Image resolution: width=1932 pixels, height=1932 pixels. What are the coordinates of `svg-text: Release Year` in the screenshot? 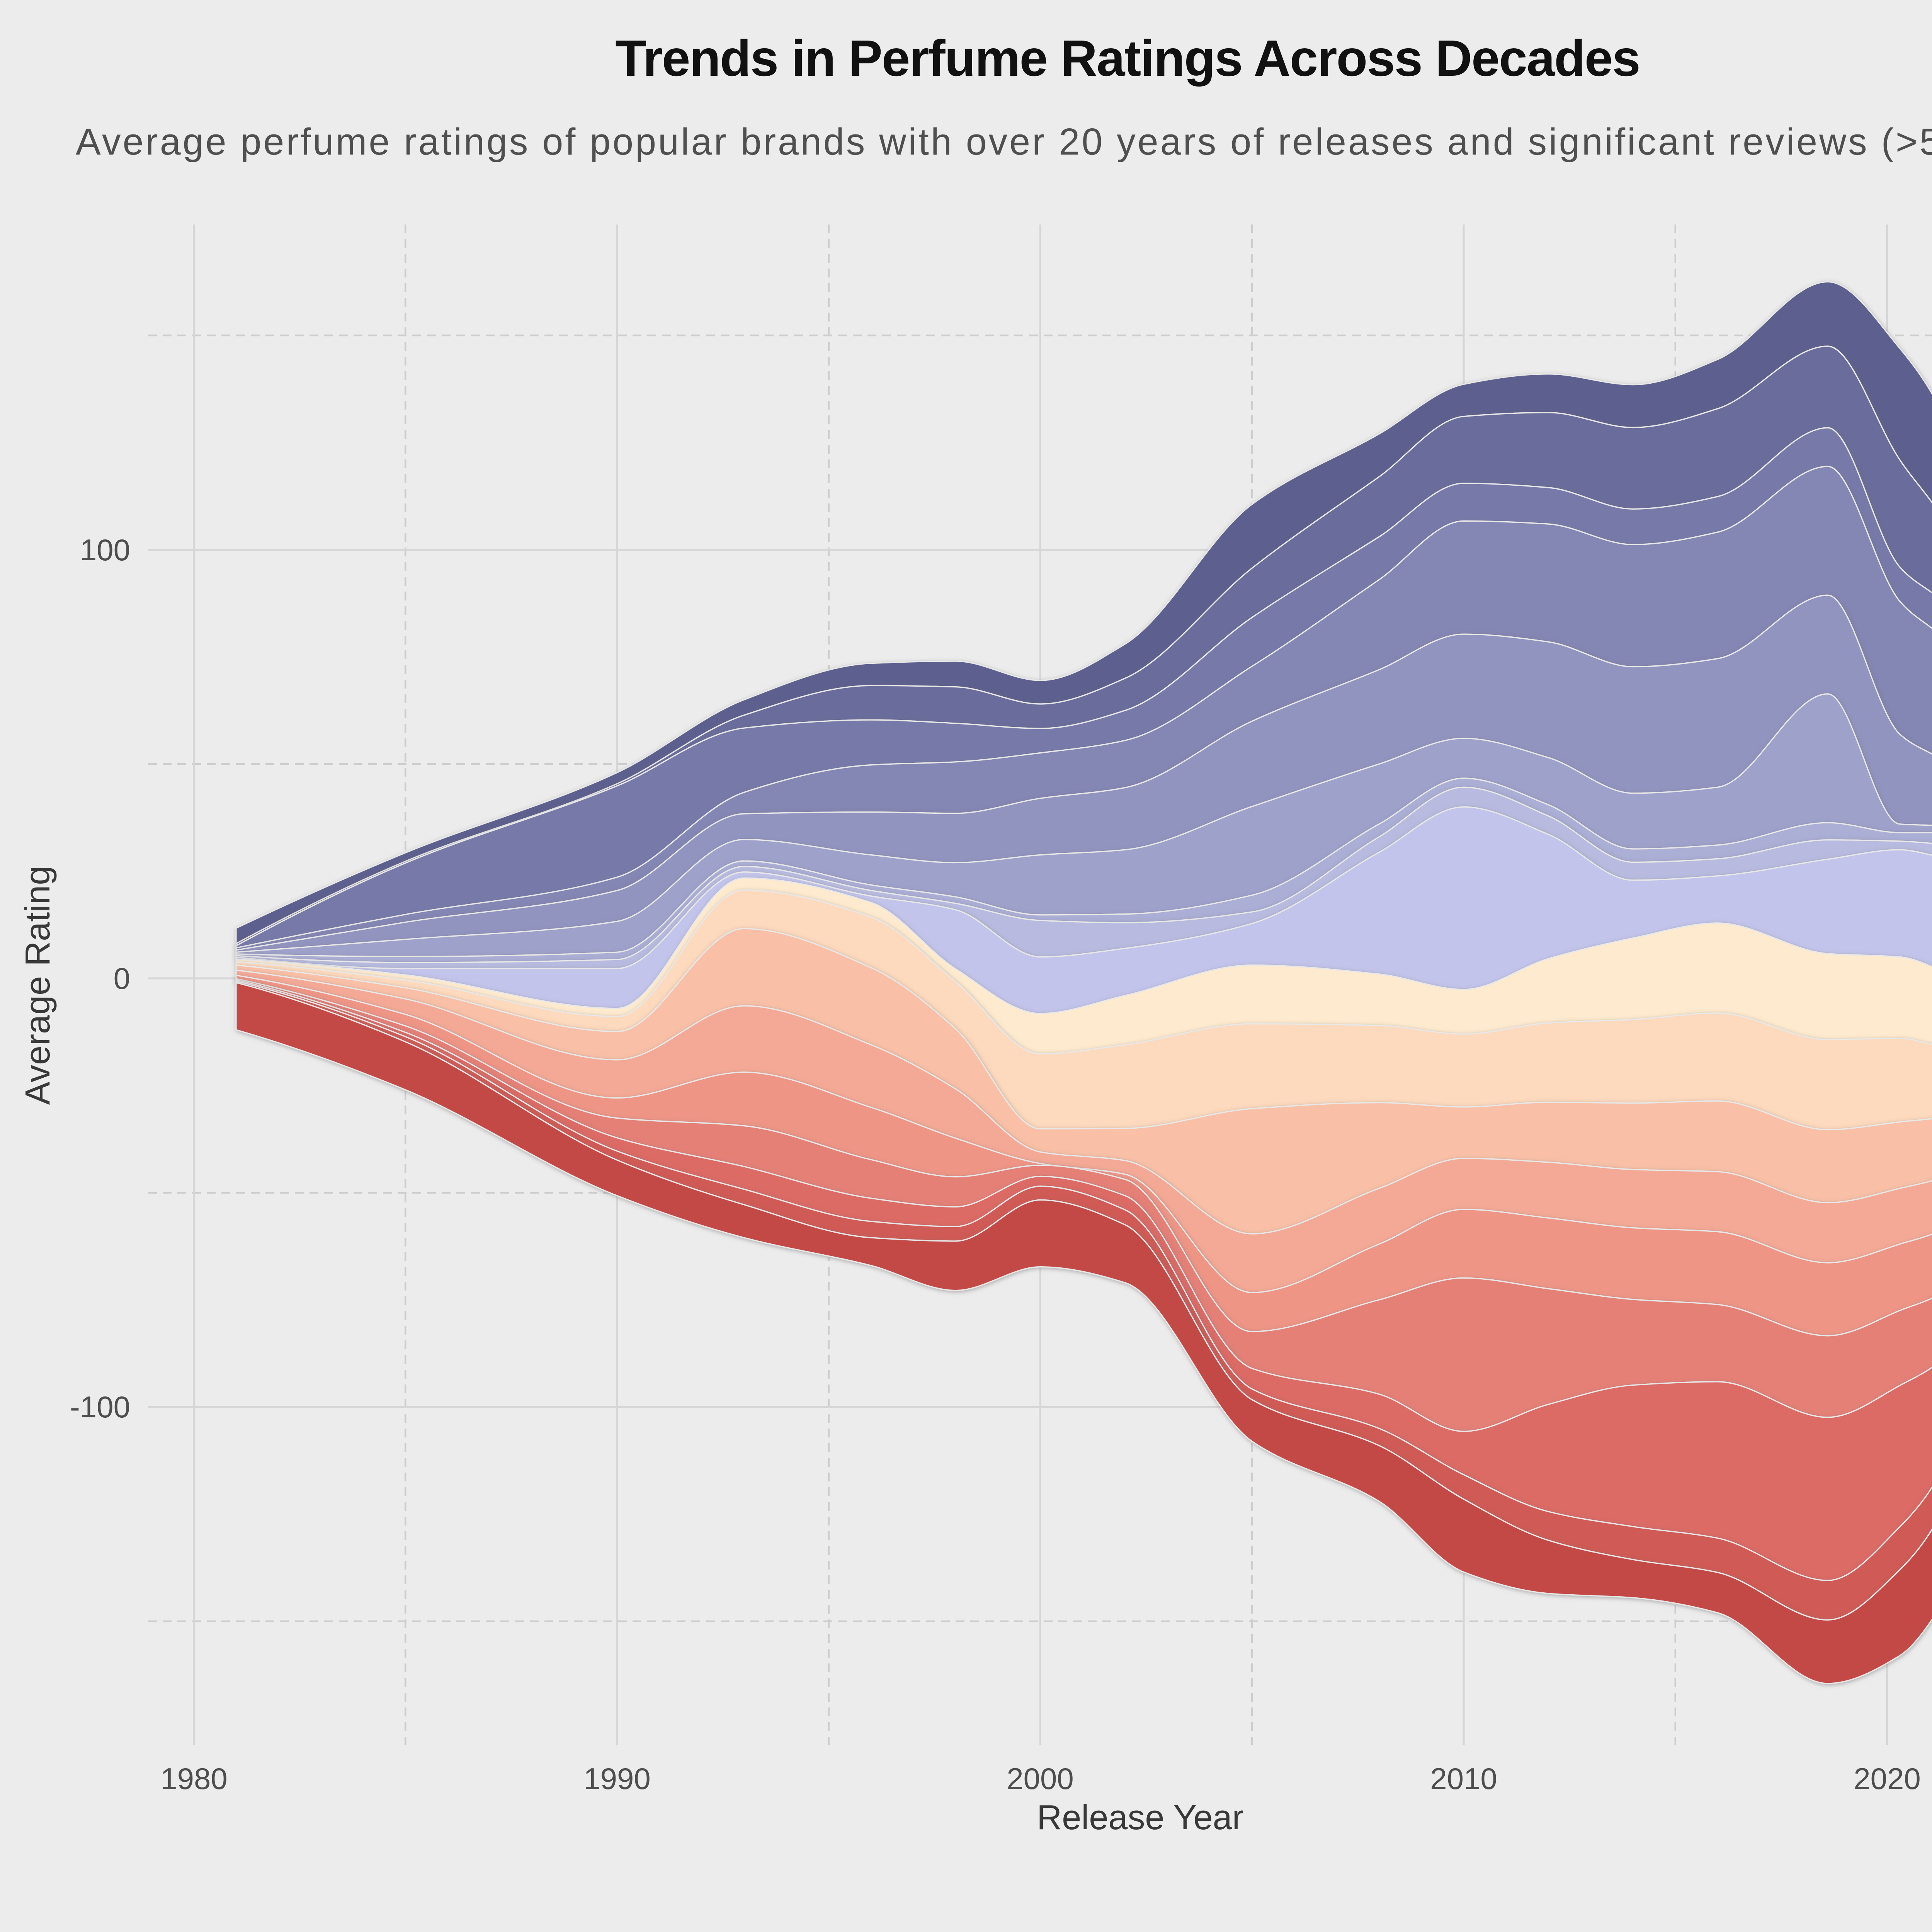 It's located at (1140, 1817).